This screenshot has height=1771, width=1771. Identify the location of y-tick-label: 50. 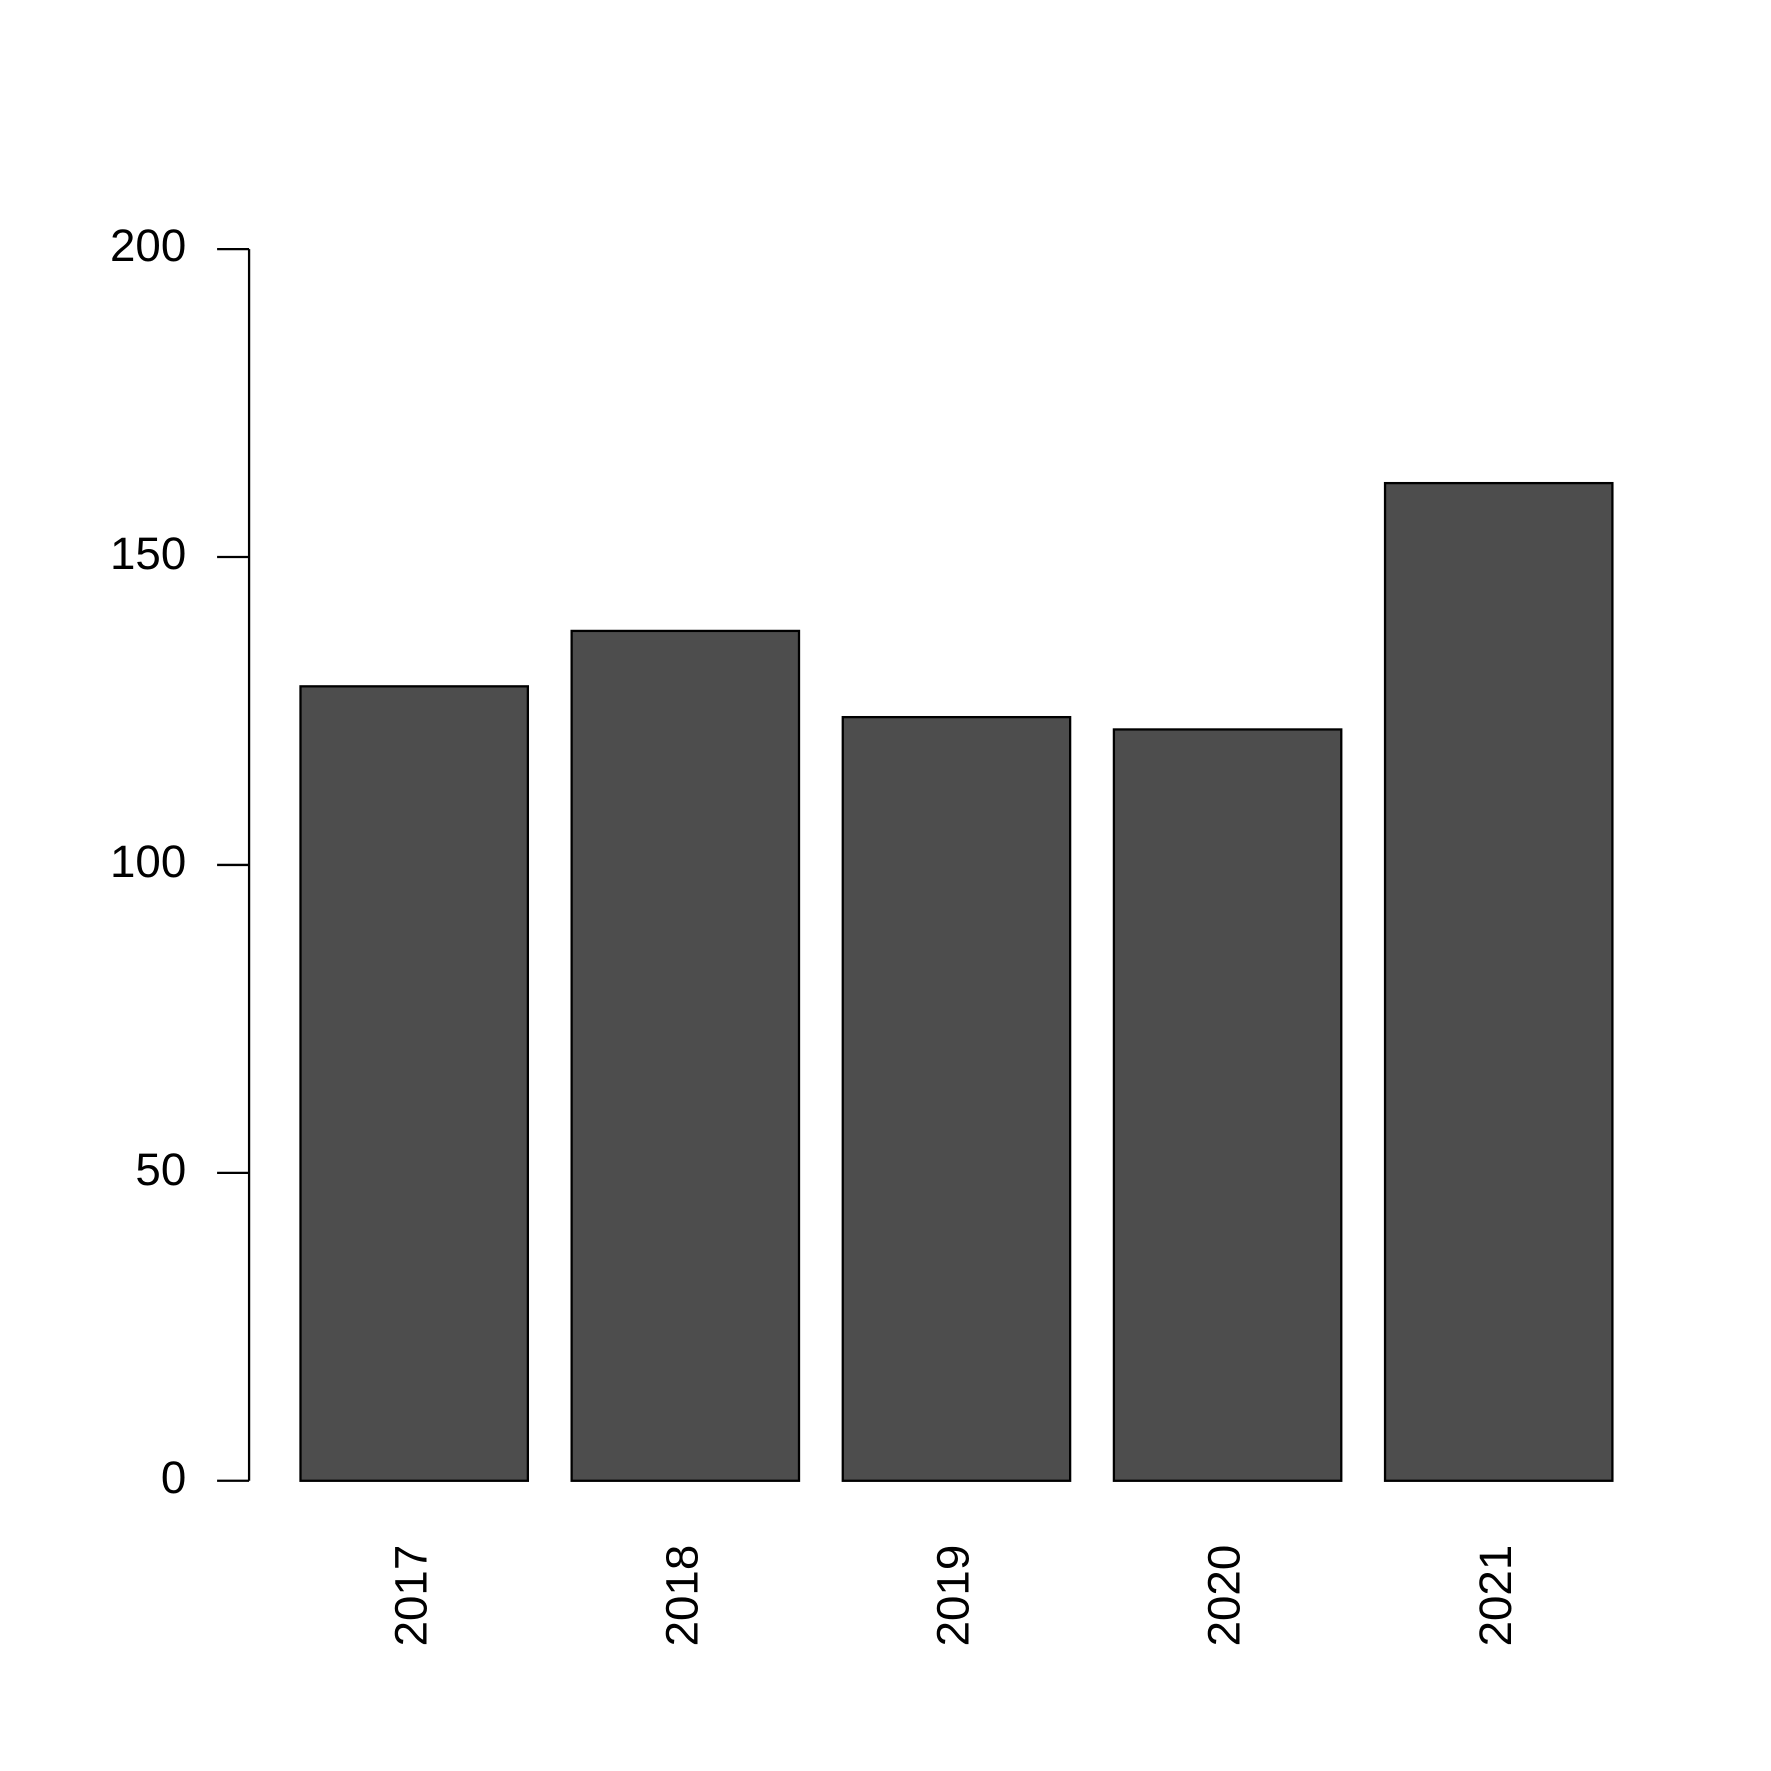
(160, 1169).